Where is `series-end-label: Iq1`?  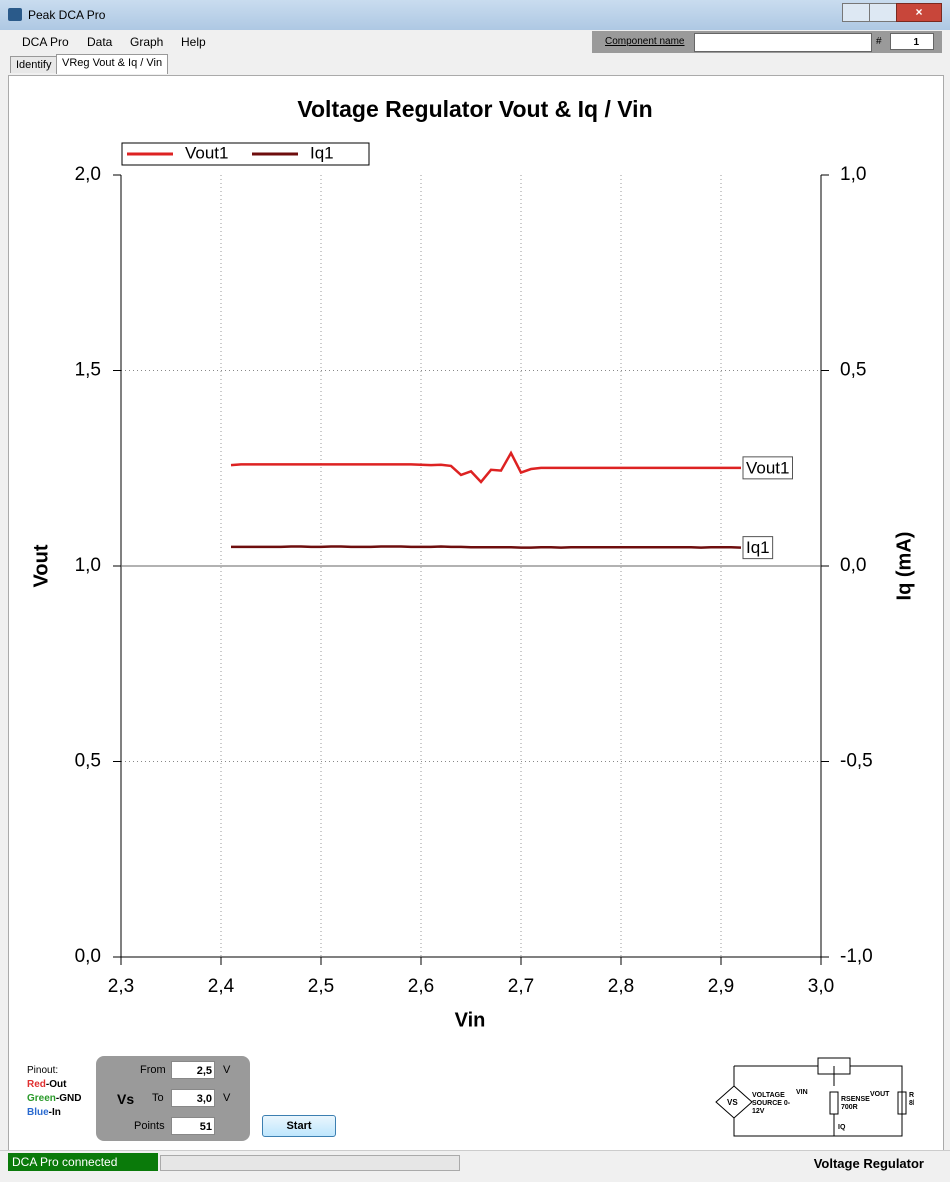
series-end-label: Iq1 is located at coordinates (758, 547).